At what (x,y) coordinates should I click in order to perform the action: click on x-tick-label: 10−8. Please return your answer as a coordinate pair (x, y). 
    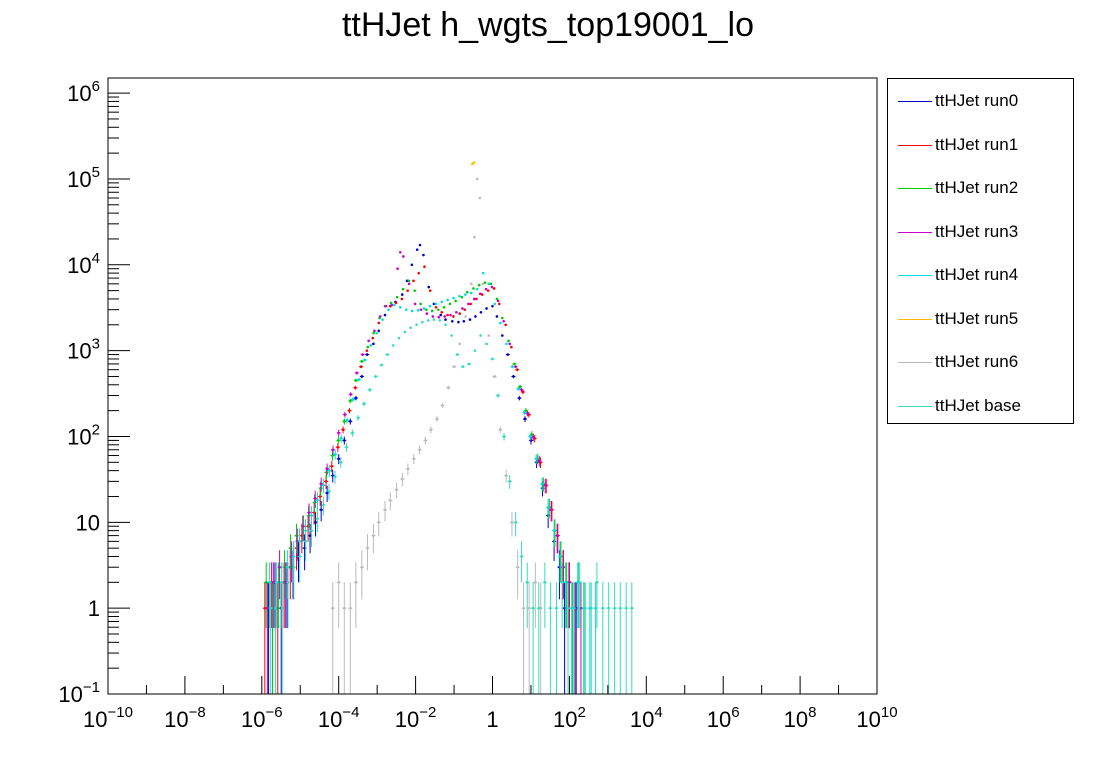
    Looking at the image, I should click on (185, 718).